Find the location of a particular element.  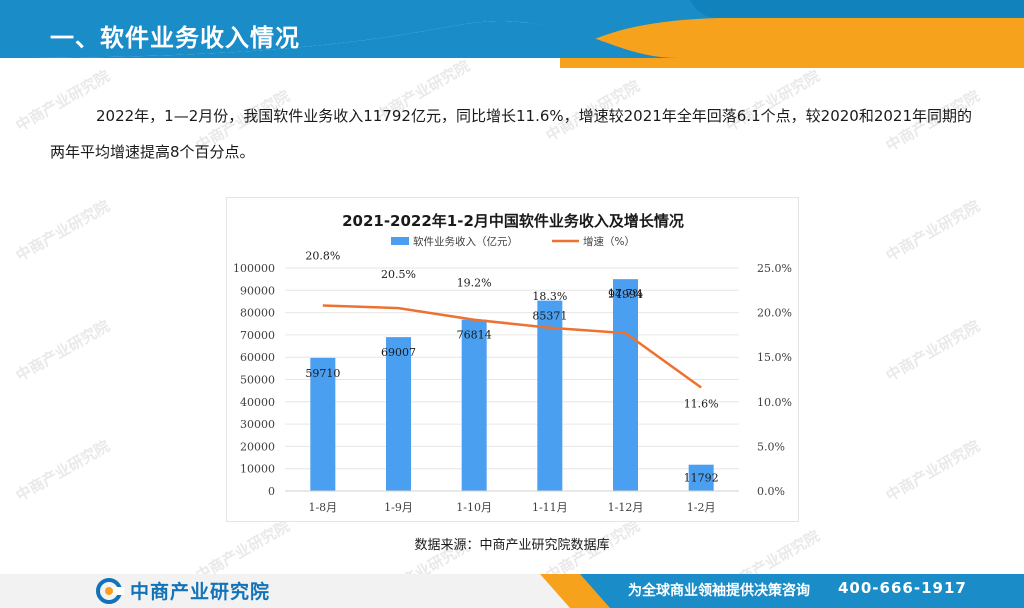

y-left-tick-label: 50000 is located at coordinates (257, 380).